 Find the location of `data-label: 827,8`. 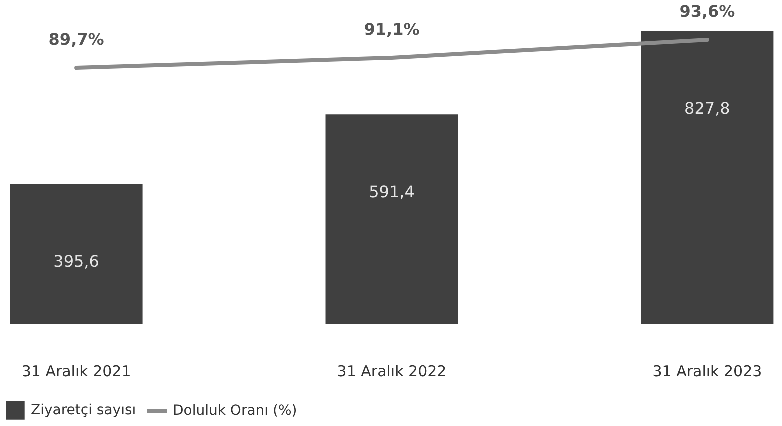

data-label: 827,8 is located at coordinates (707, 108).